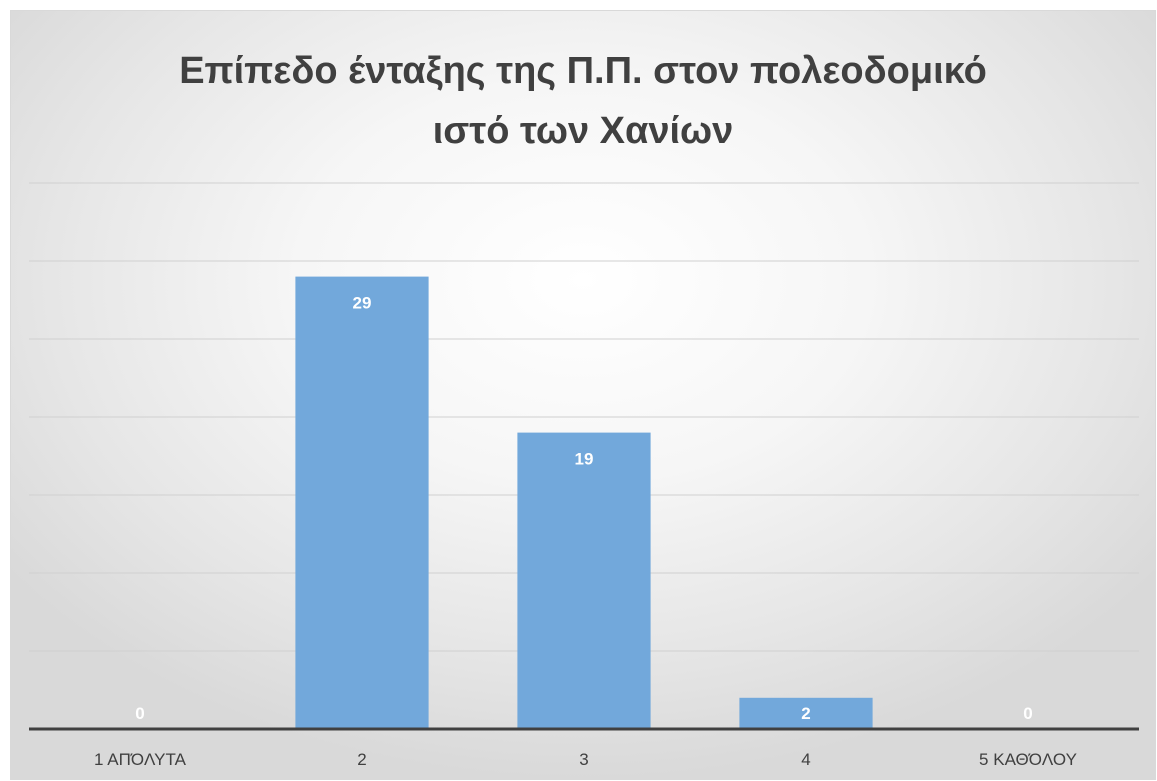  I want to click on chart-title-line-2: ιστό των Χανίων, so click(583, 131).